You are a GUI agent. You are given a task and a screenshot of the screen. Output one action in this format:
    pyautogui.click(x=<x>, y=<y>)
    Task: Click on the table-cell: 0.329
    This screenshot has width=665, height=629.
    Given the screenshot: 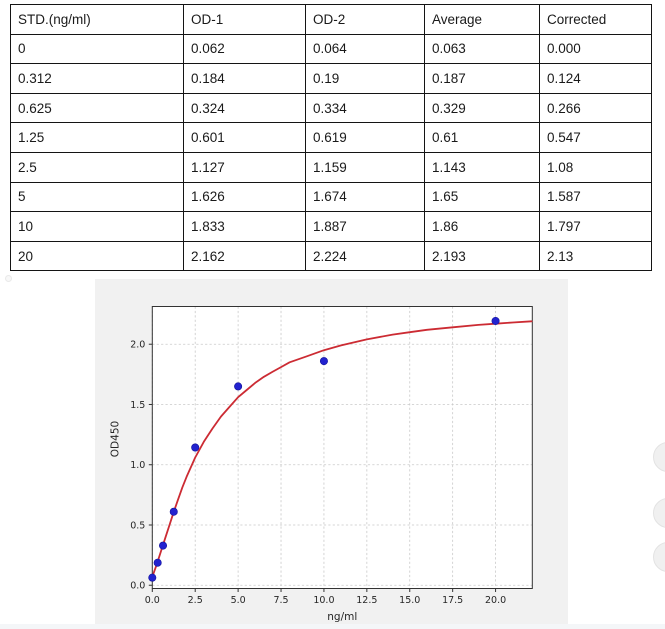 What is the action you would take?
    pyautogui.click(x=482, y=108)
    